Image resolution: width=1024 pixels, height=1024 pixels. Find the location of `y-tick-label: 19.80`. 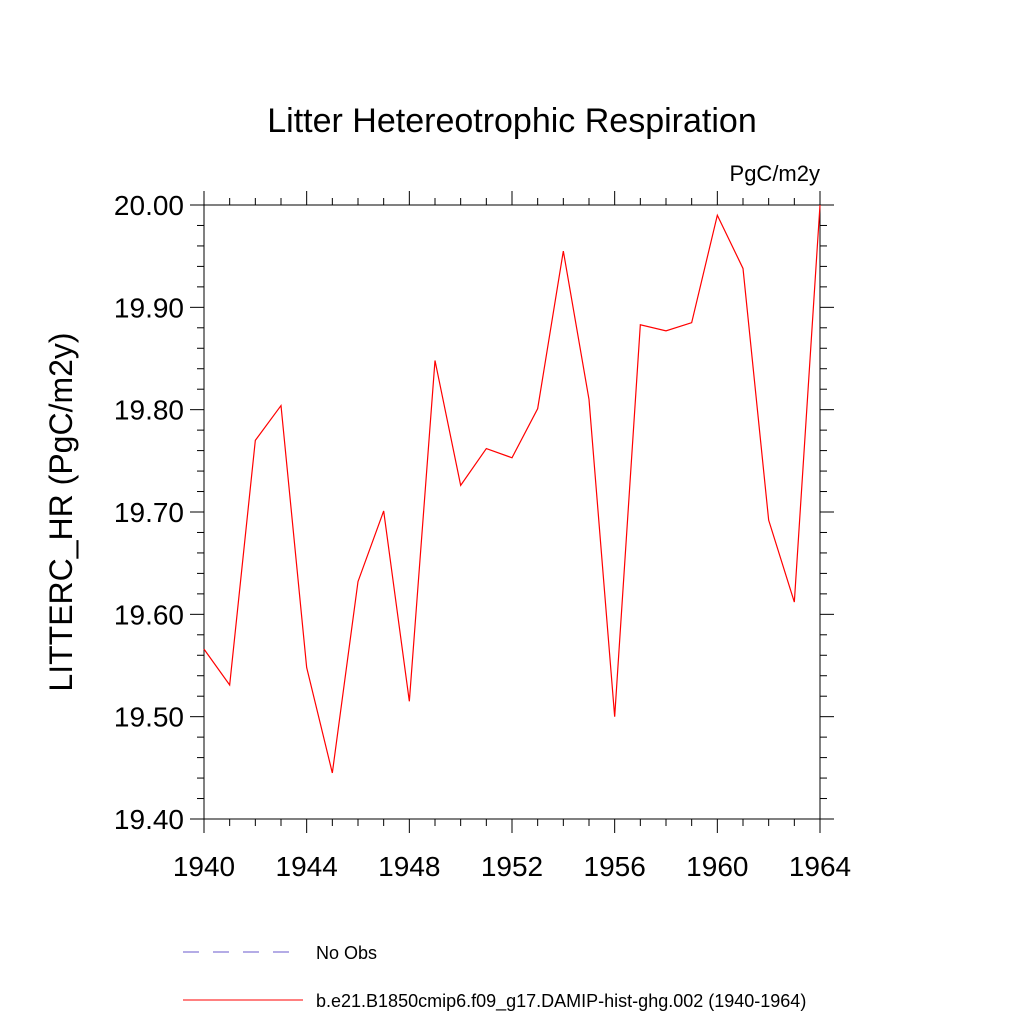

y-tick-label: 19.80 is located at coordinates (149, 410).